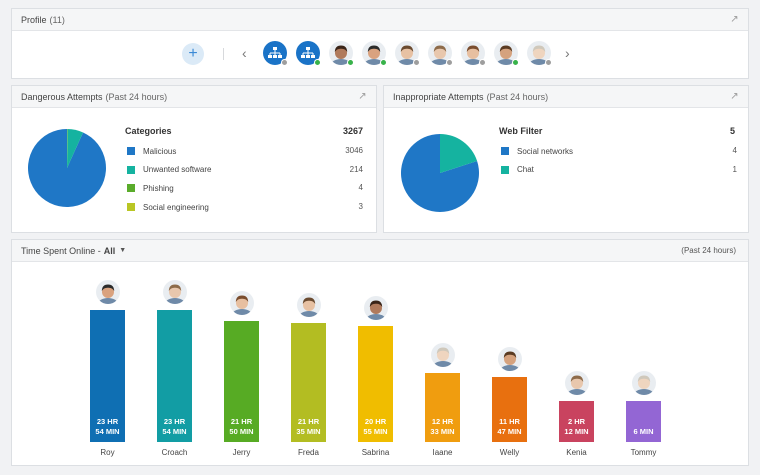 The image size is (760, 475). I want to click on time-period: (Past 24 hours), so click(708, 250).